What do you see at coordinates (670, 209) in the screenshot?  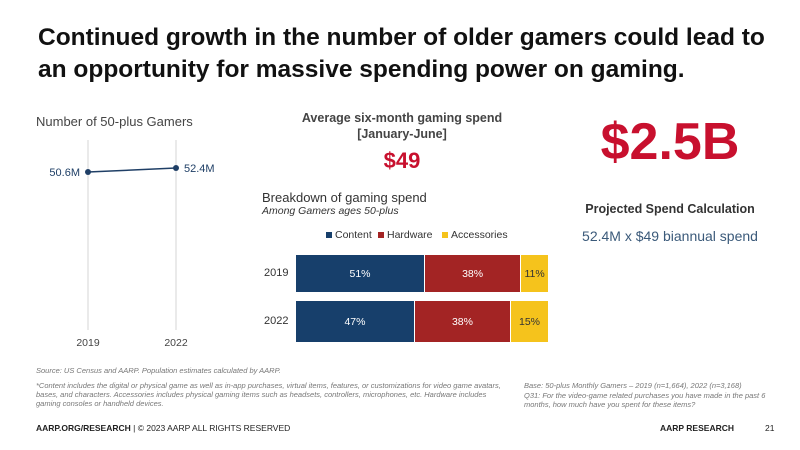 I see `projected-spend-title: Projected Spend Calculation` at bounding box center [670, 209].